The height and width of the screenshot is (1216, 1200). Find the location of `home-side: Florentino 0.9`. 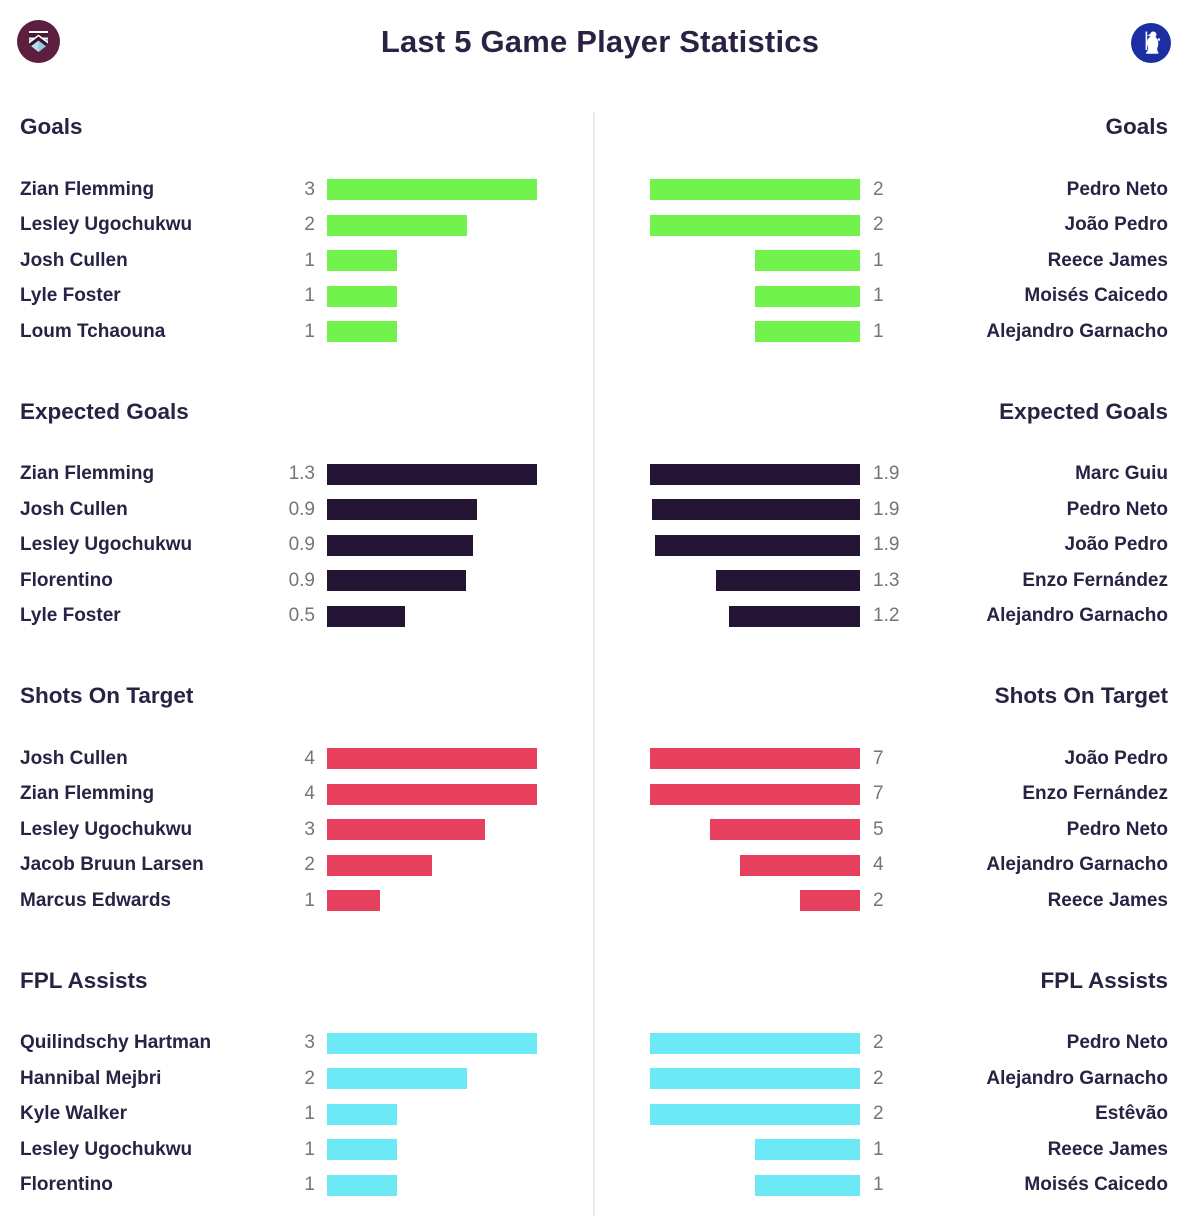

home-side: Florentino 0.9 is located at coordinates (296, 581).